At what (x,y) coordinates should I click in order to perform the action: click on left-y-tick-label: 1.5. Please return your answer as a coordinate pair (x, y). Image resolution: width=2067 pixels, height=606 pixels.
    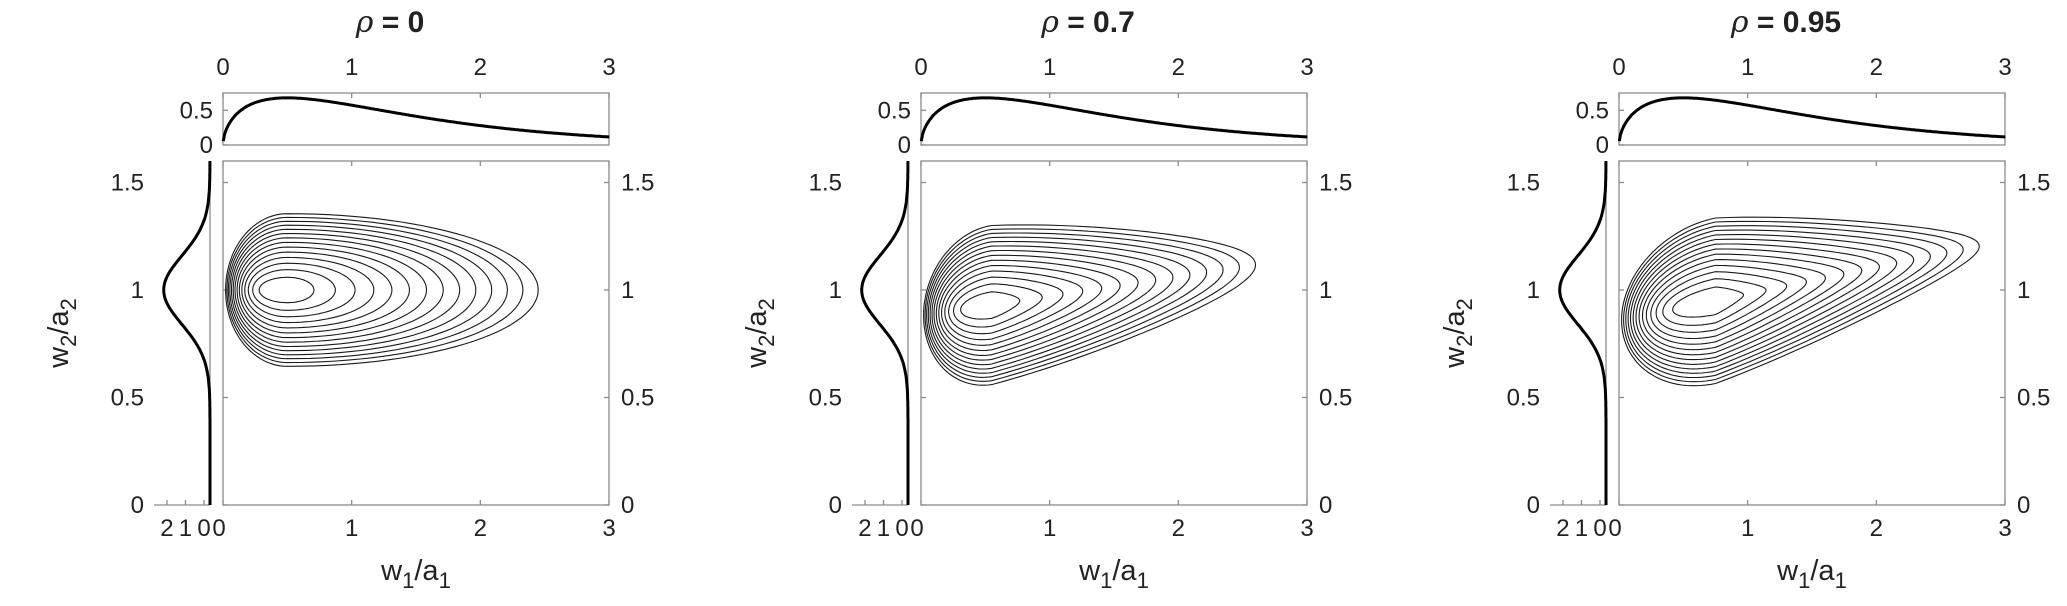
    Looking at the image, I should click on (1523, 183).